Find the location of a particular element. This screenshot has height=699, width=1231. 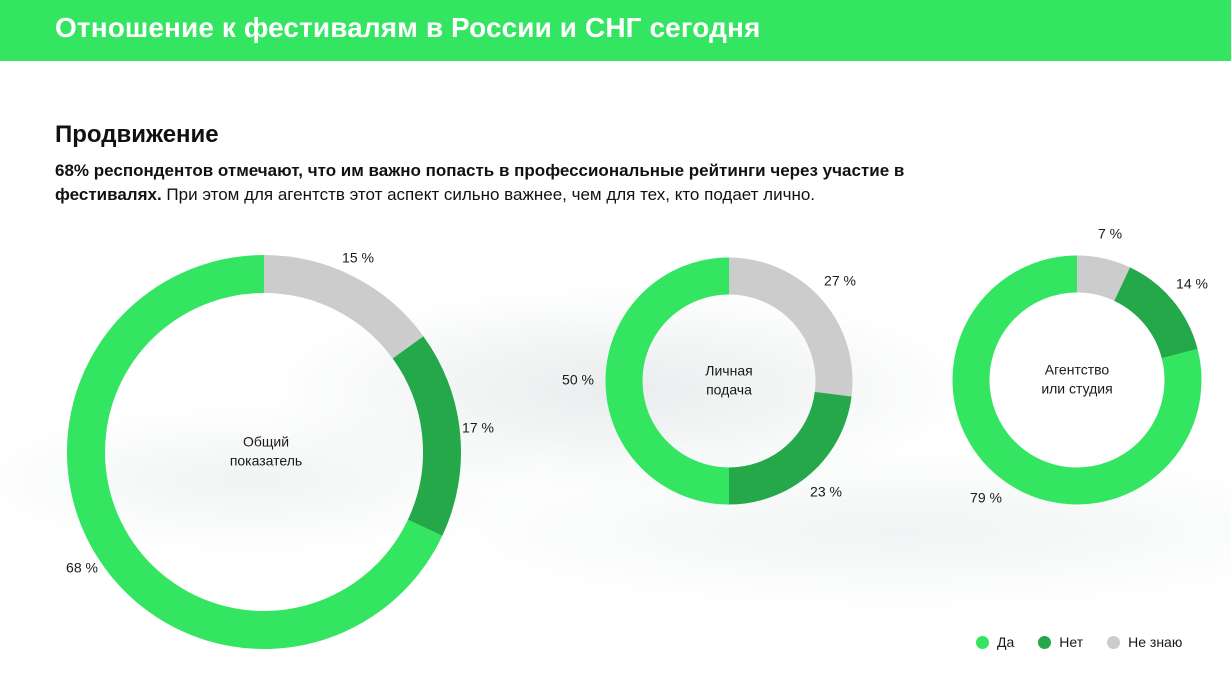

value-label-yes: 79 % is located at coordinates (986, 498).